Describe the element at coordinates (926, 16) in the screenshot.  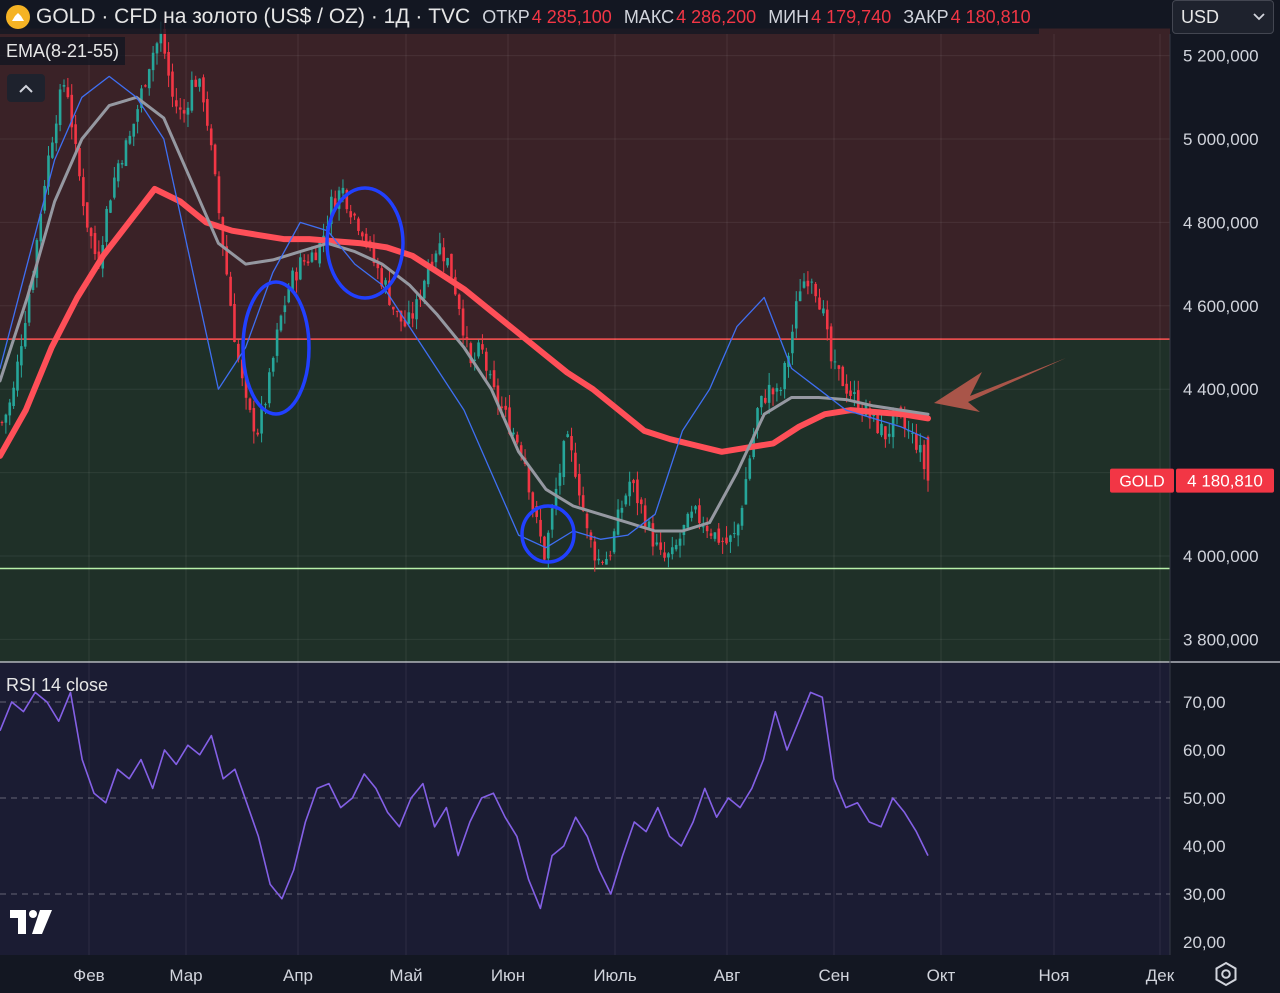
I see `close-label: ЗАКР` at that location.